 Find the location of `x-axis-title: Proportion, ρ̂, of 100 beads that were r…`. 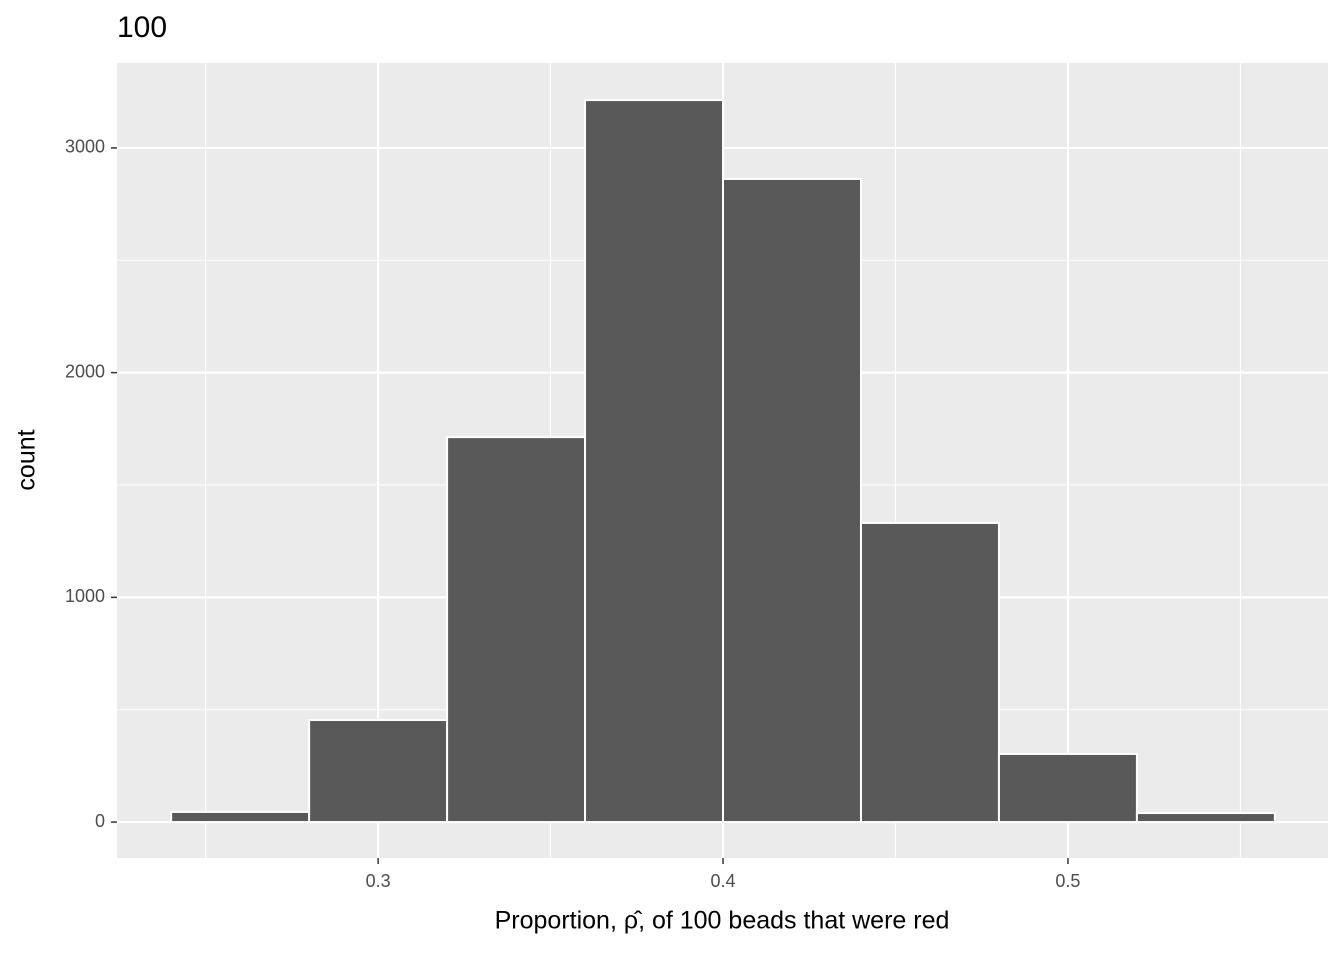

x-axis-title: Proportion, ρ̂, of 100 beads that were r… is located at coordinates (722, 921).